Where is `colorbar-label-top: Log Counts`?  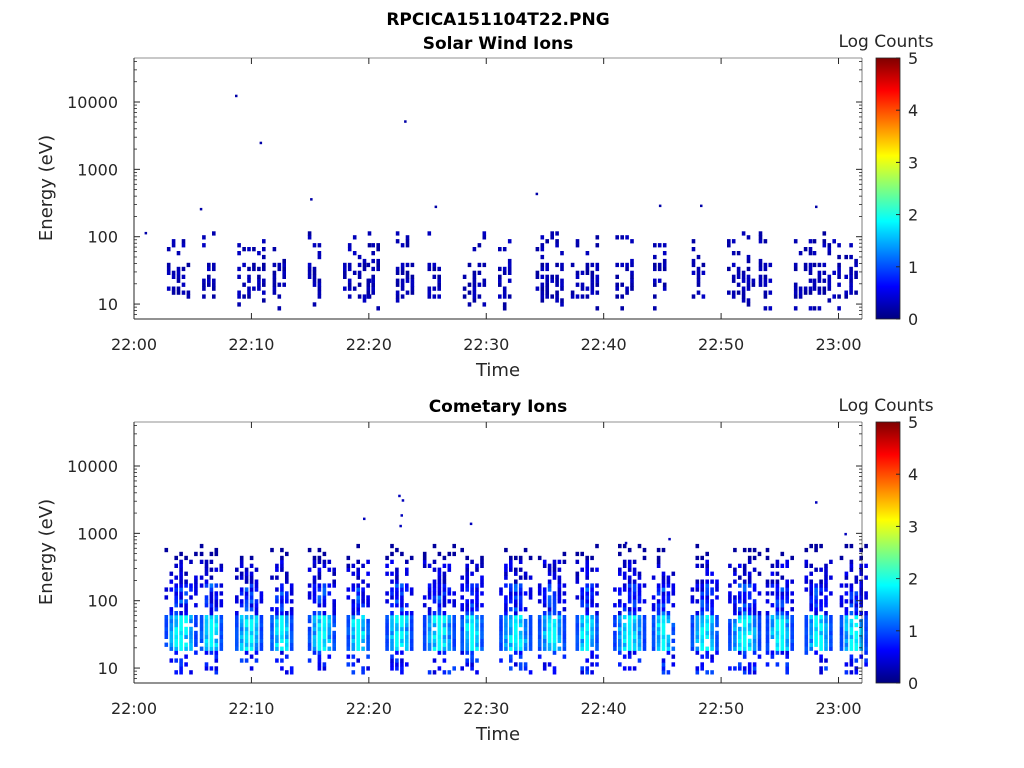
colorbar-label-top: Log Counts is located at coordinates (885, 42).